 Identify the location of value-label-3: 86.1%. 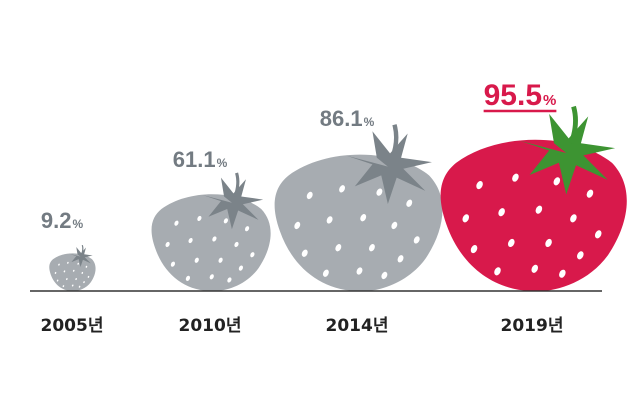
(347, 118).